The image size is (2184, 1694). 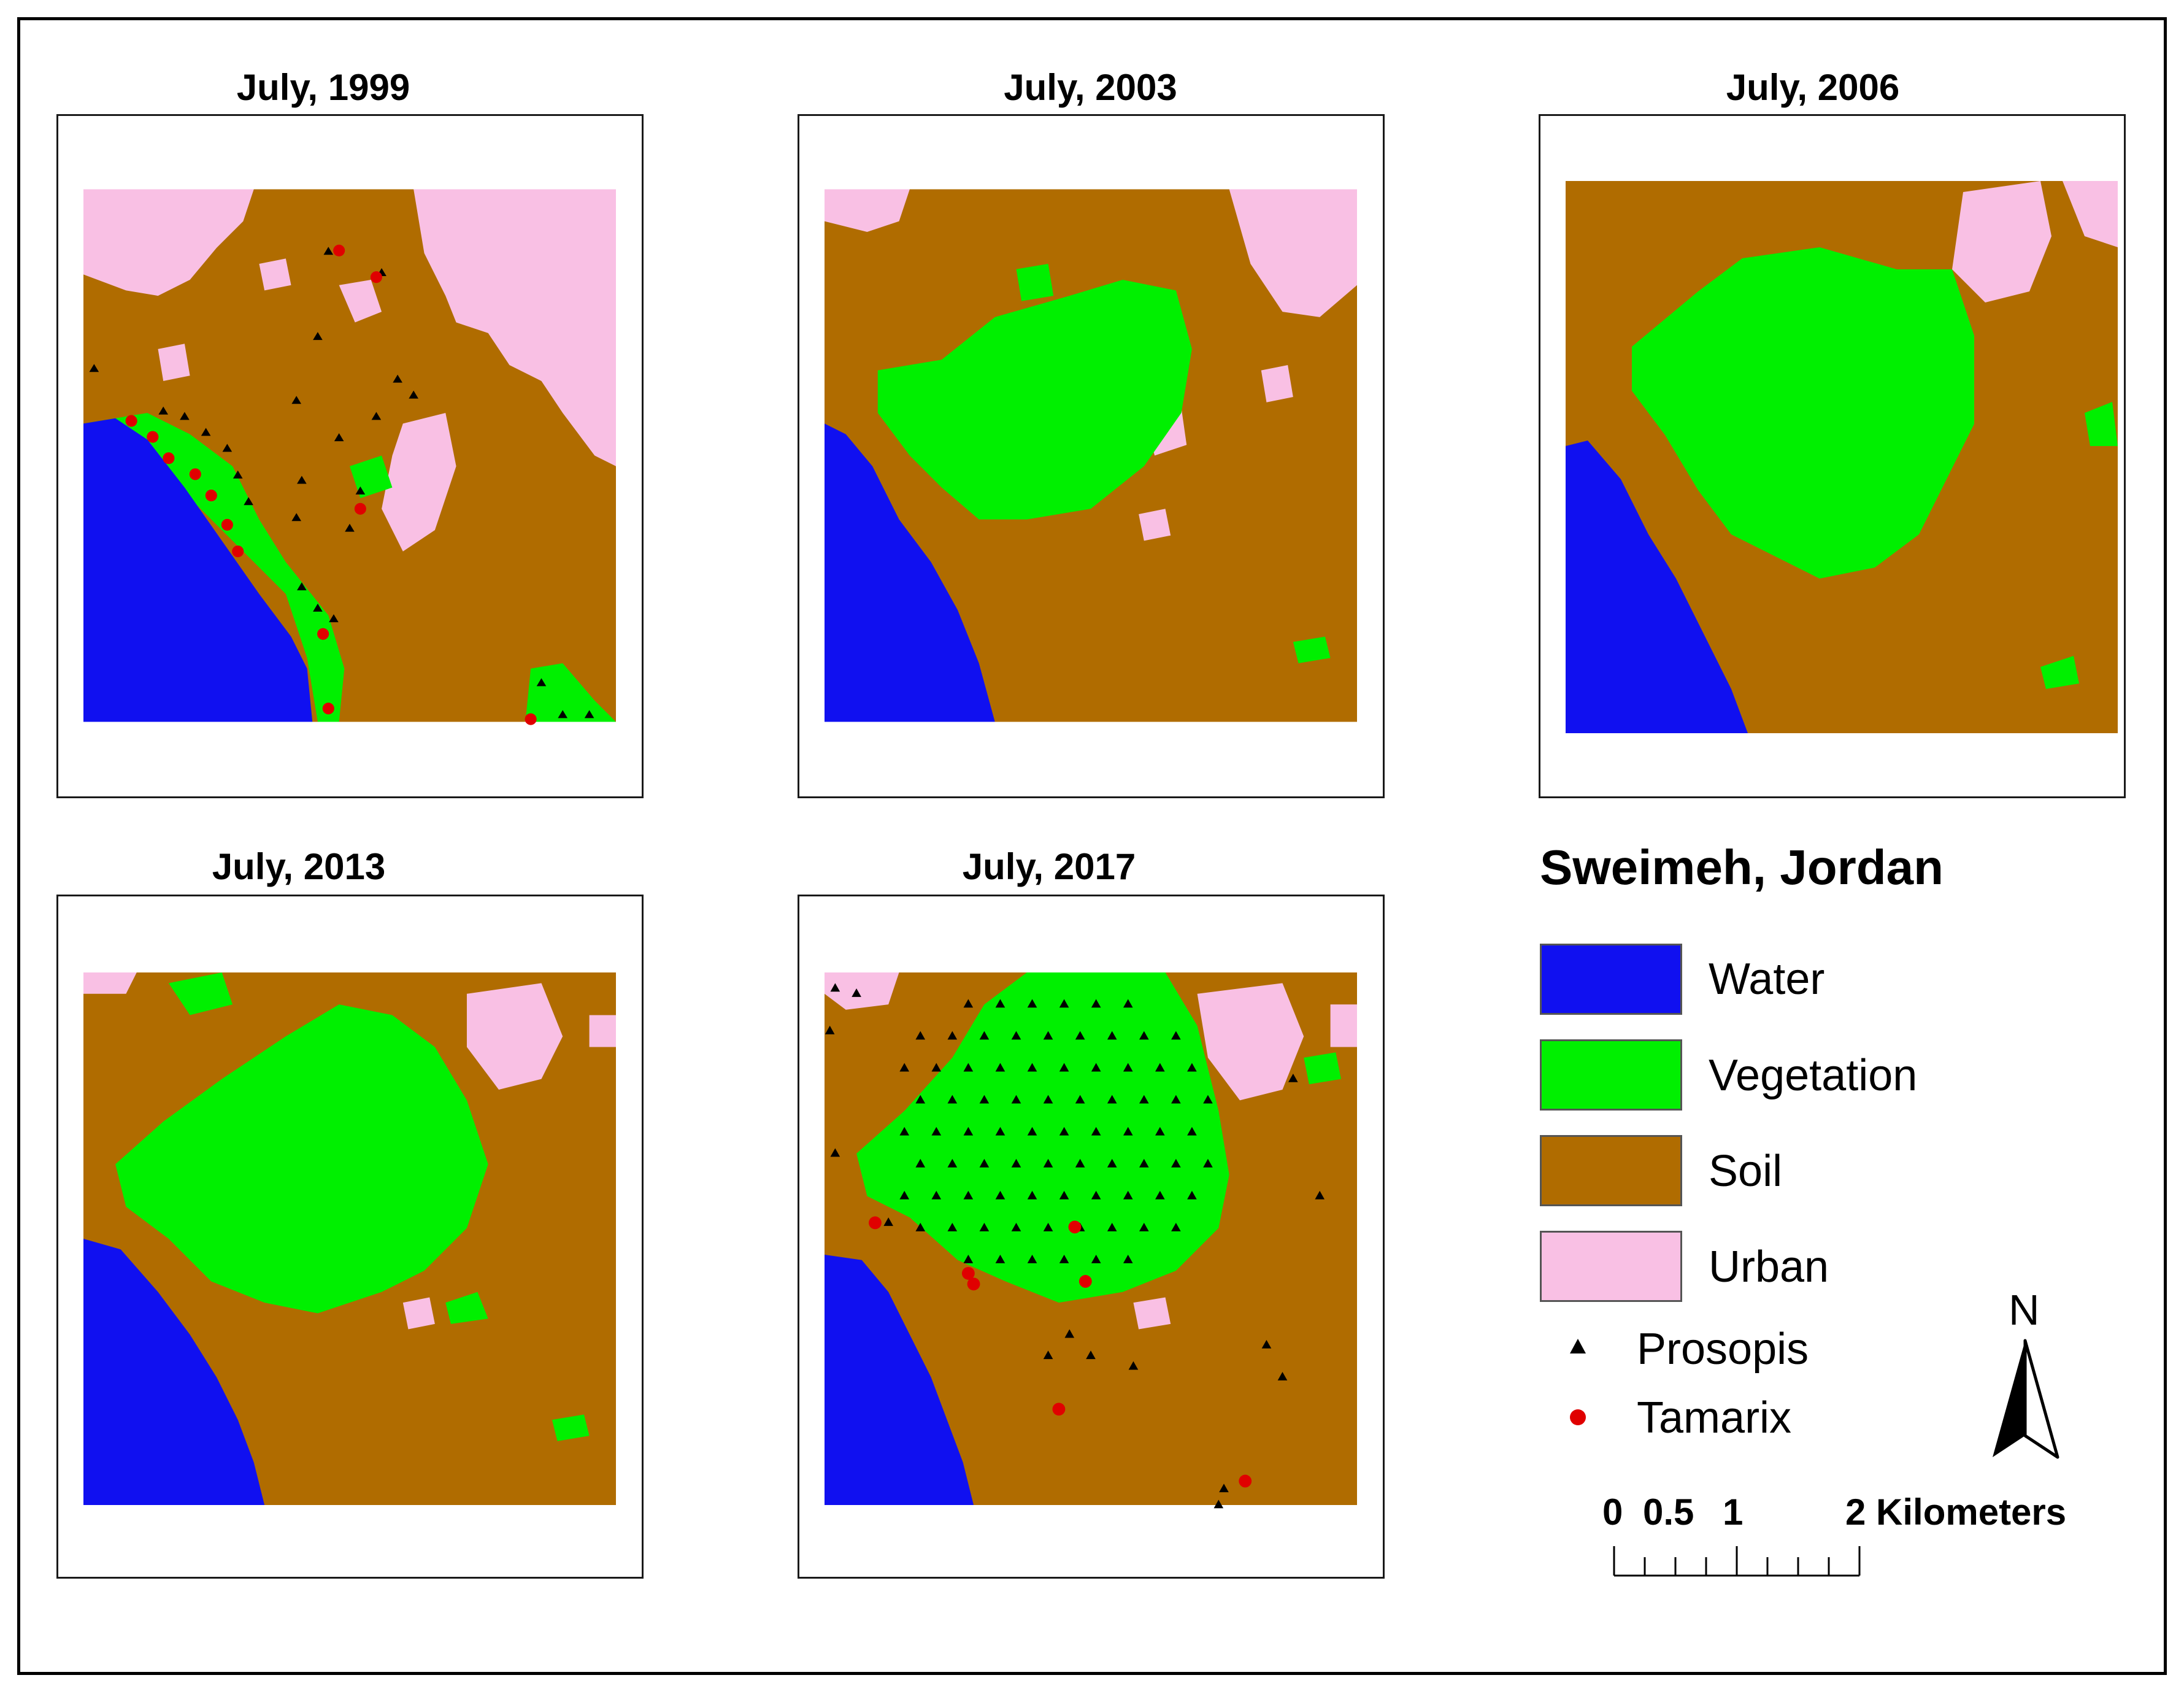 I want to click on panel-title-2013: July, 2013, so click(x=299, y=866).